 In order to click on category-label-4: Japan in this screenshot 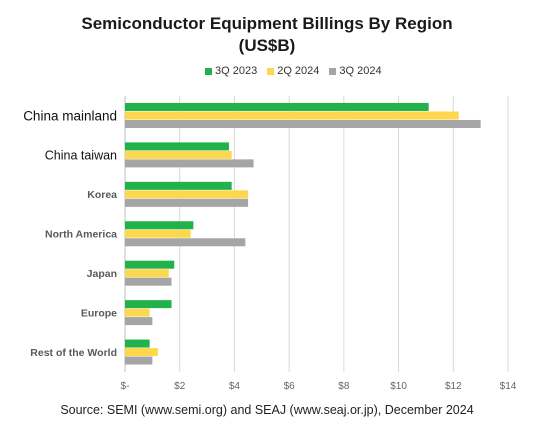, I will do `click(102, 274)`.